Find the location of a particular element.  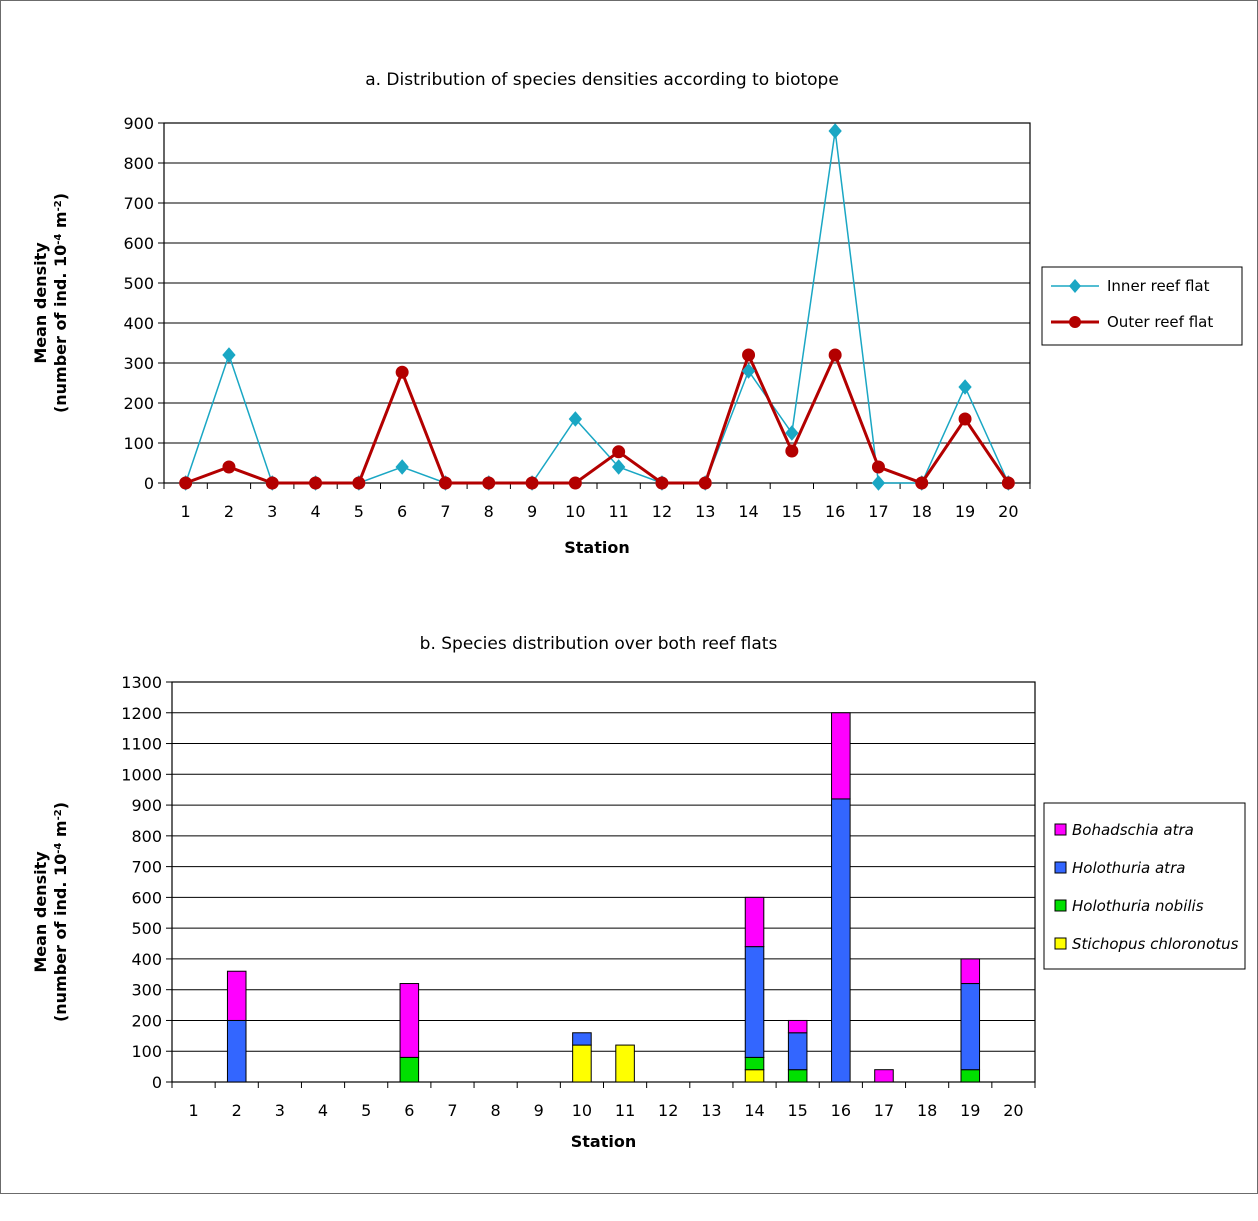

chart-a-xtick-label: 16 is located at coordinates (835, 511).